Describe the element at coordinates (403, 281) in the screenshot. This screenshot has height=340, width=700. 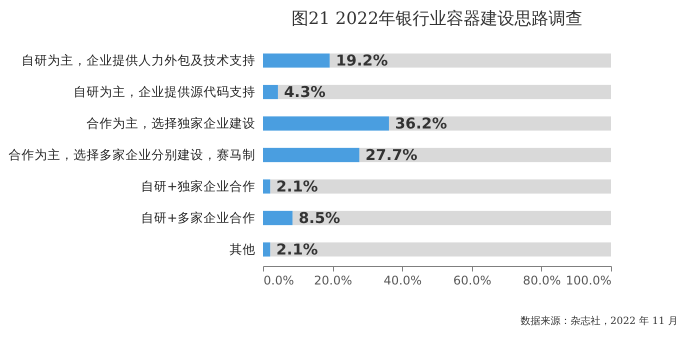
I see `x-tick-label: 40.0%` at that location.